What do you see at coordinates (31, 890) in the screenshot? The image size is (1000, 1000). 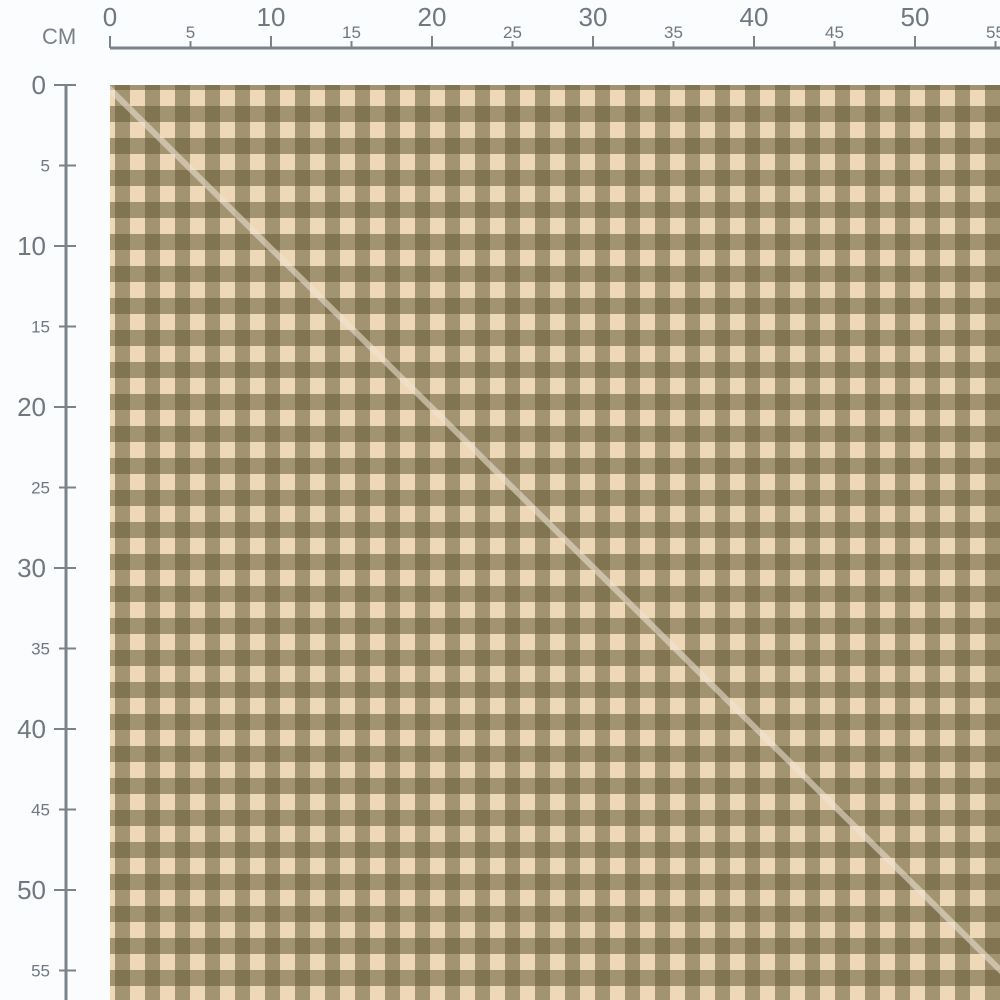 I see `left-tick-label: 50` at bounding box center [31, 890].